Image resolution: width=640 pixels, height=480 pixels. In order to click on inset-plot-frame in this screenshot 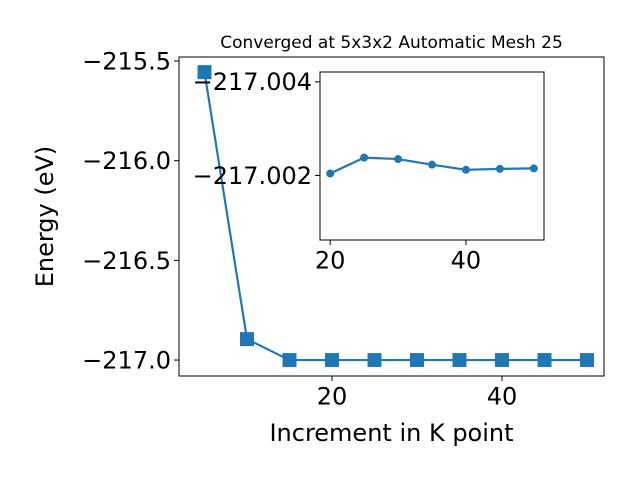, I will do `click(432, 156)`.